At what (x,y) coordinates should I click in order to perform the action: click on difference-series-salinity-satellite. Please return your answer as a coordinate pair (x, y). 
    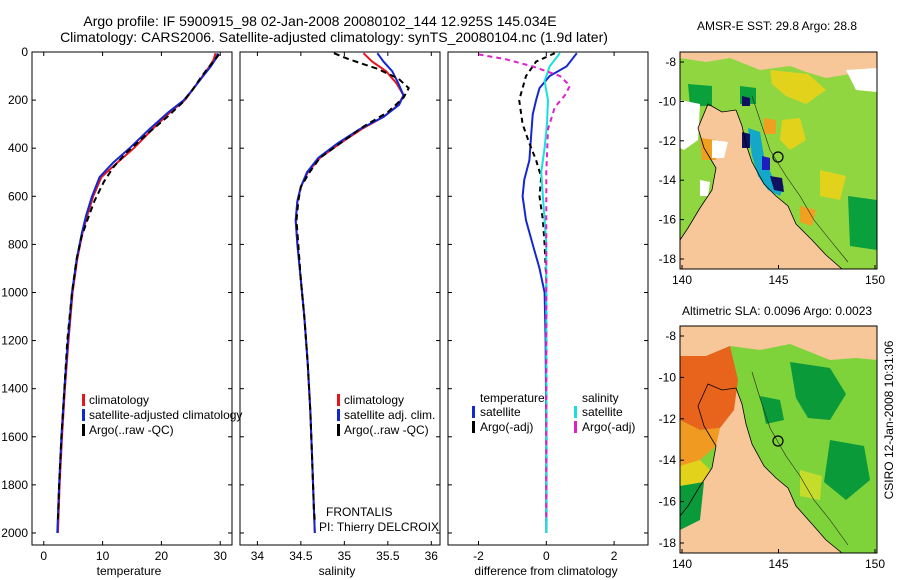
    Looking at the image, I should click on (550, 292).